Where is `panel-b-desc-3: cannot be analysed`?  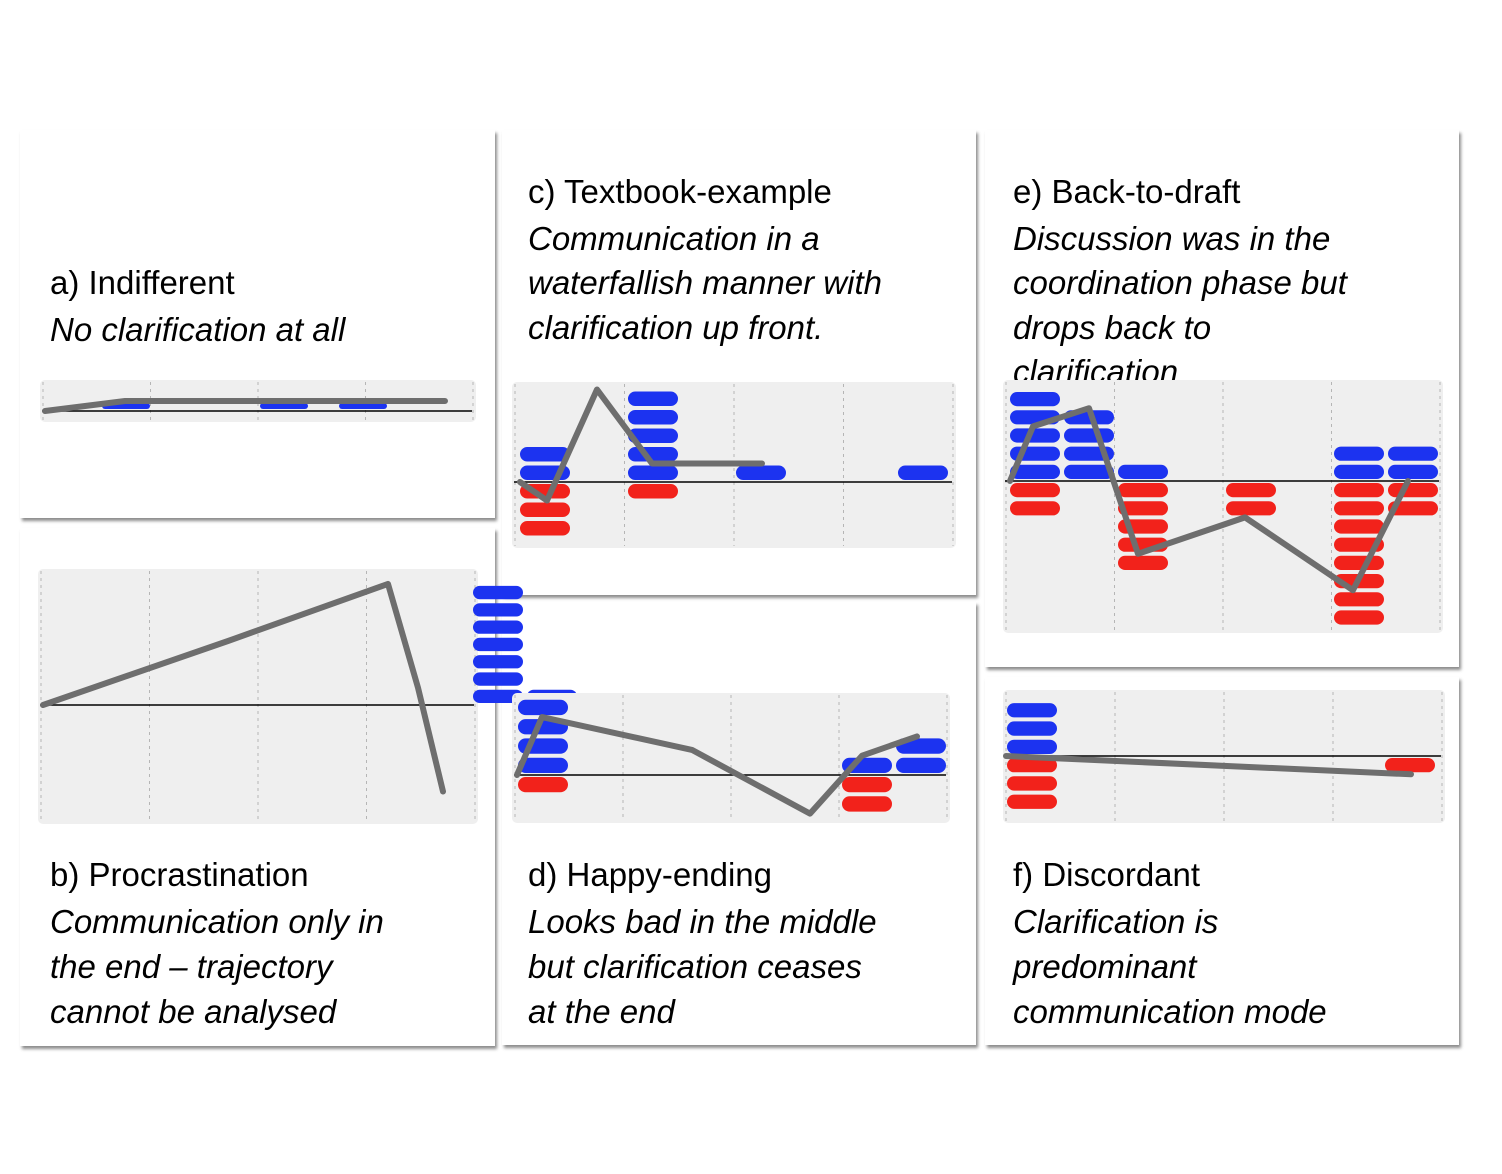
panel-b-desc-3: cannot be analysed is located at coordinates (193, 1011).